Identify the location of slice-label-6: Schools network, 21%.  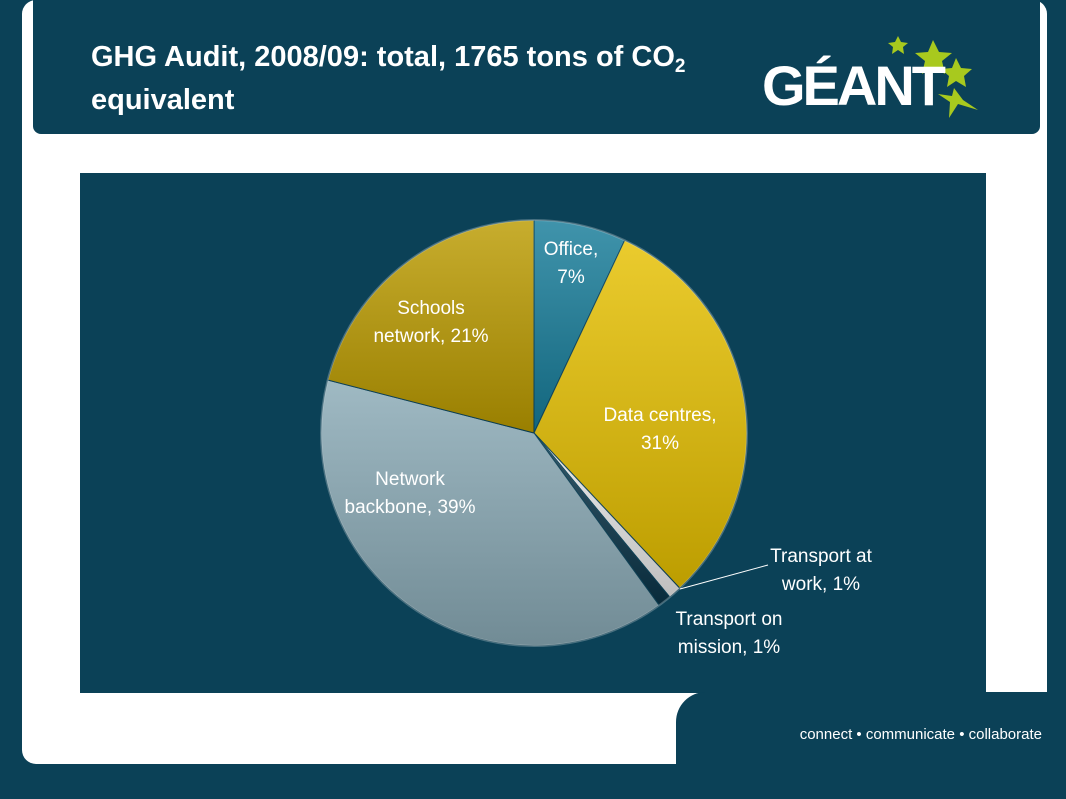
(430, 322).